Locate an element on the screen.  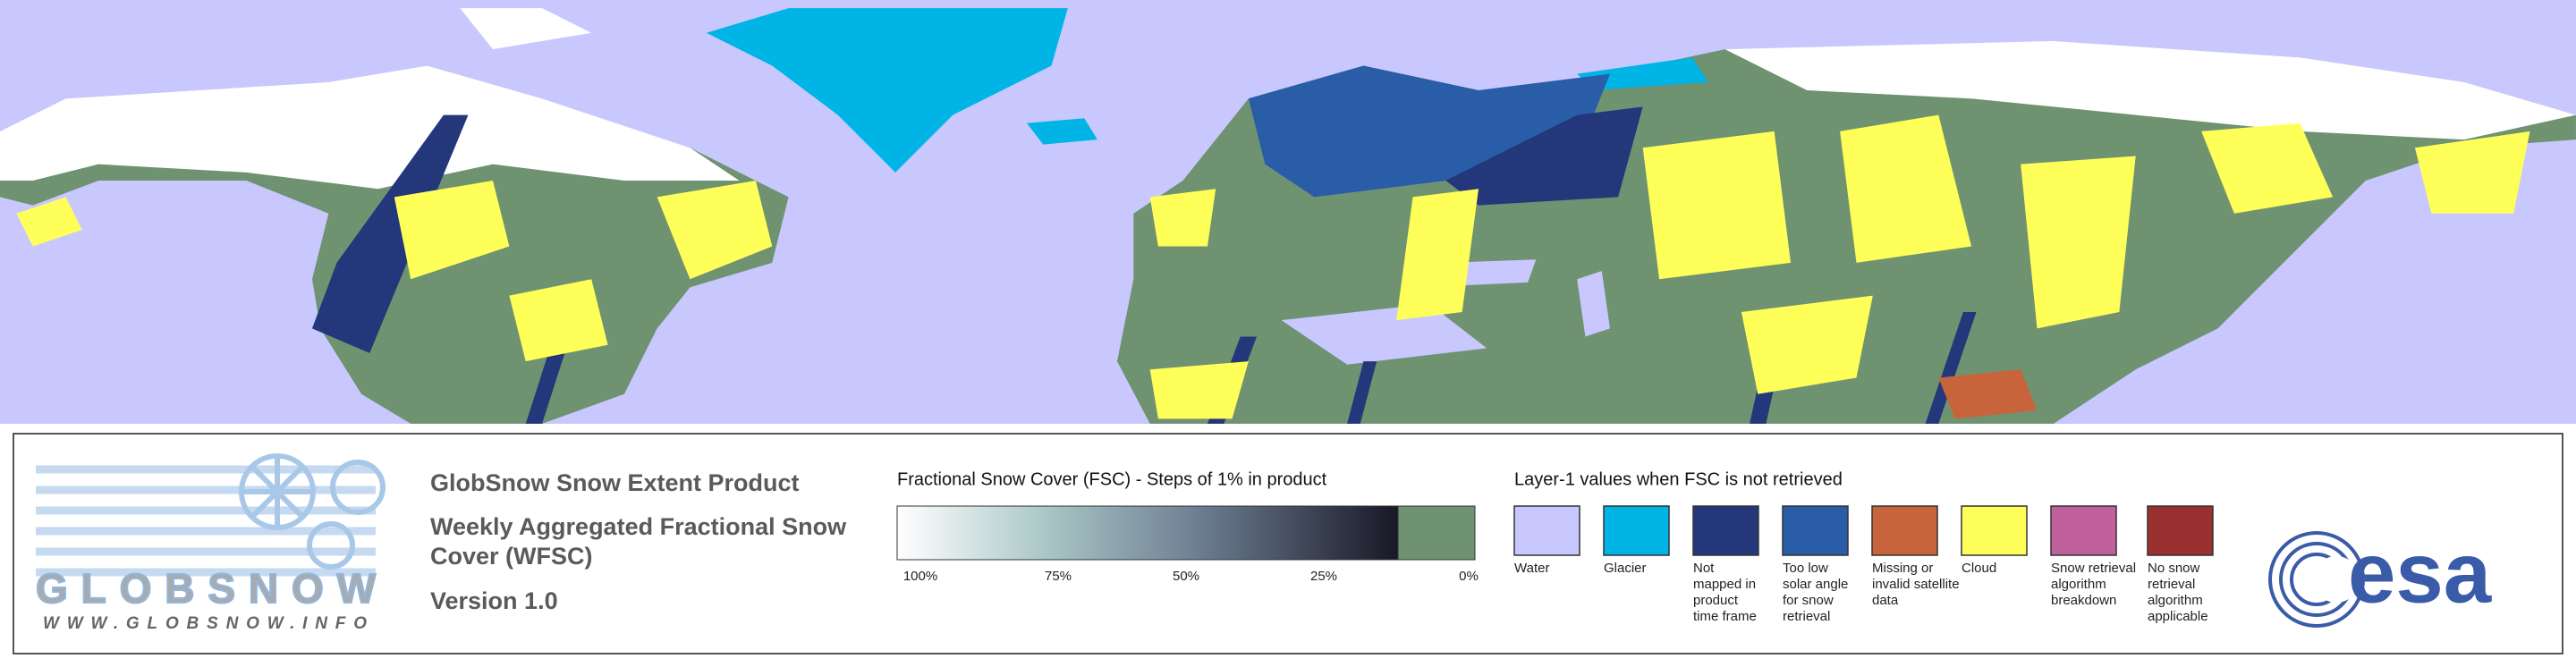
esa-logo: esa is located at coordinates (2380, 576).